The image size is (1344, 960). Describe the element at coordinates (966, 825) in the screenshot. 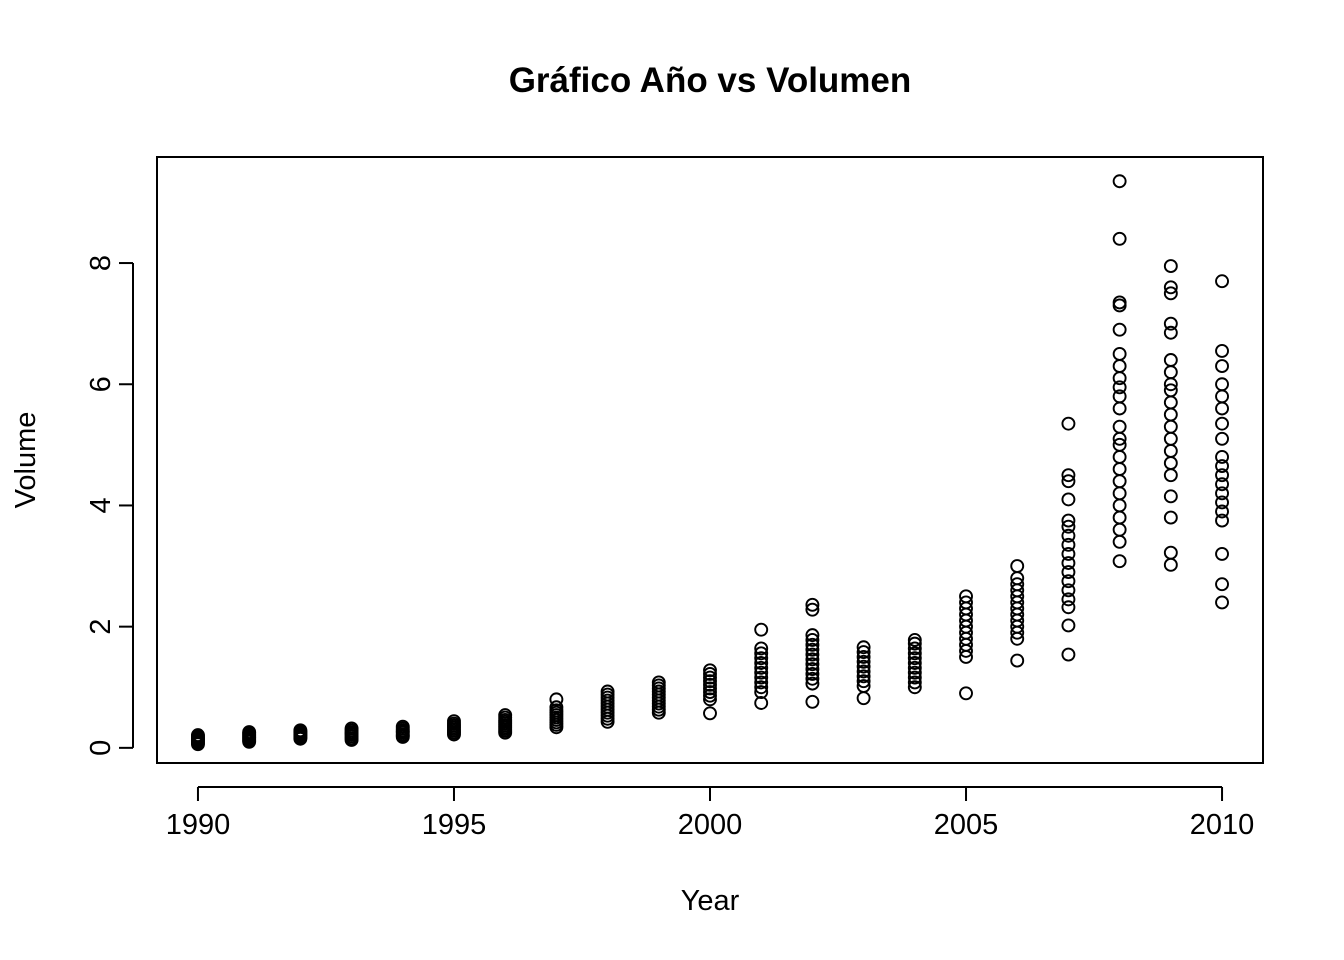

I see `x-tick-label: 2005` at that location.